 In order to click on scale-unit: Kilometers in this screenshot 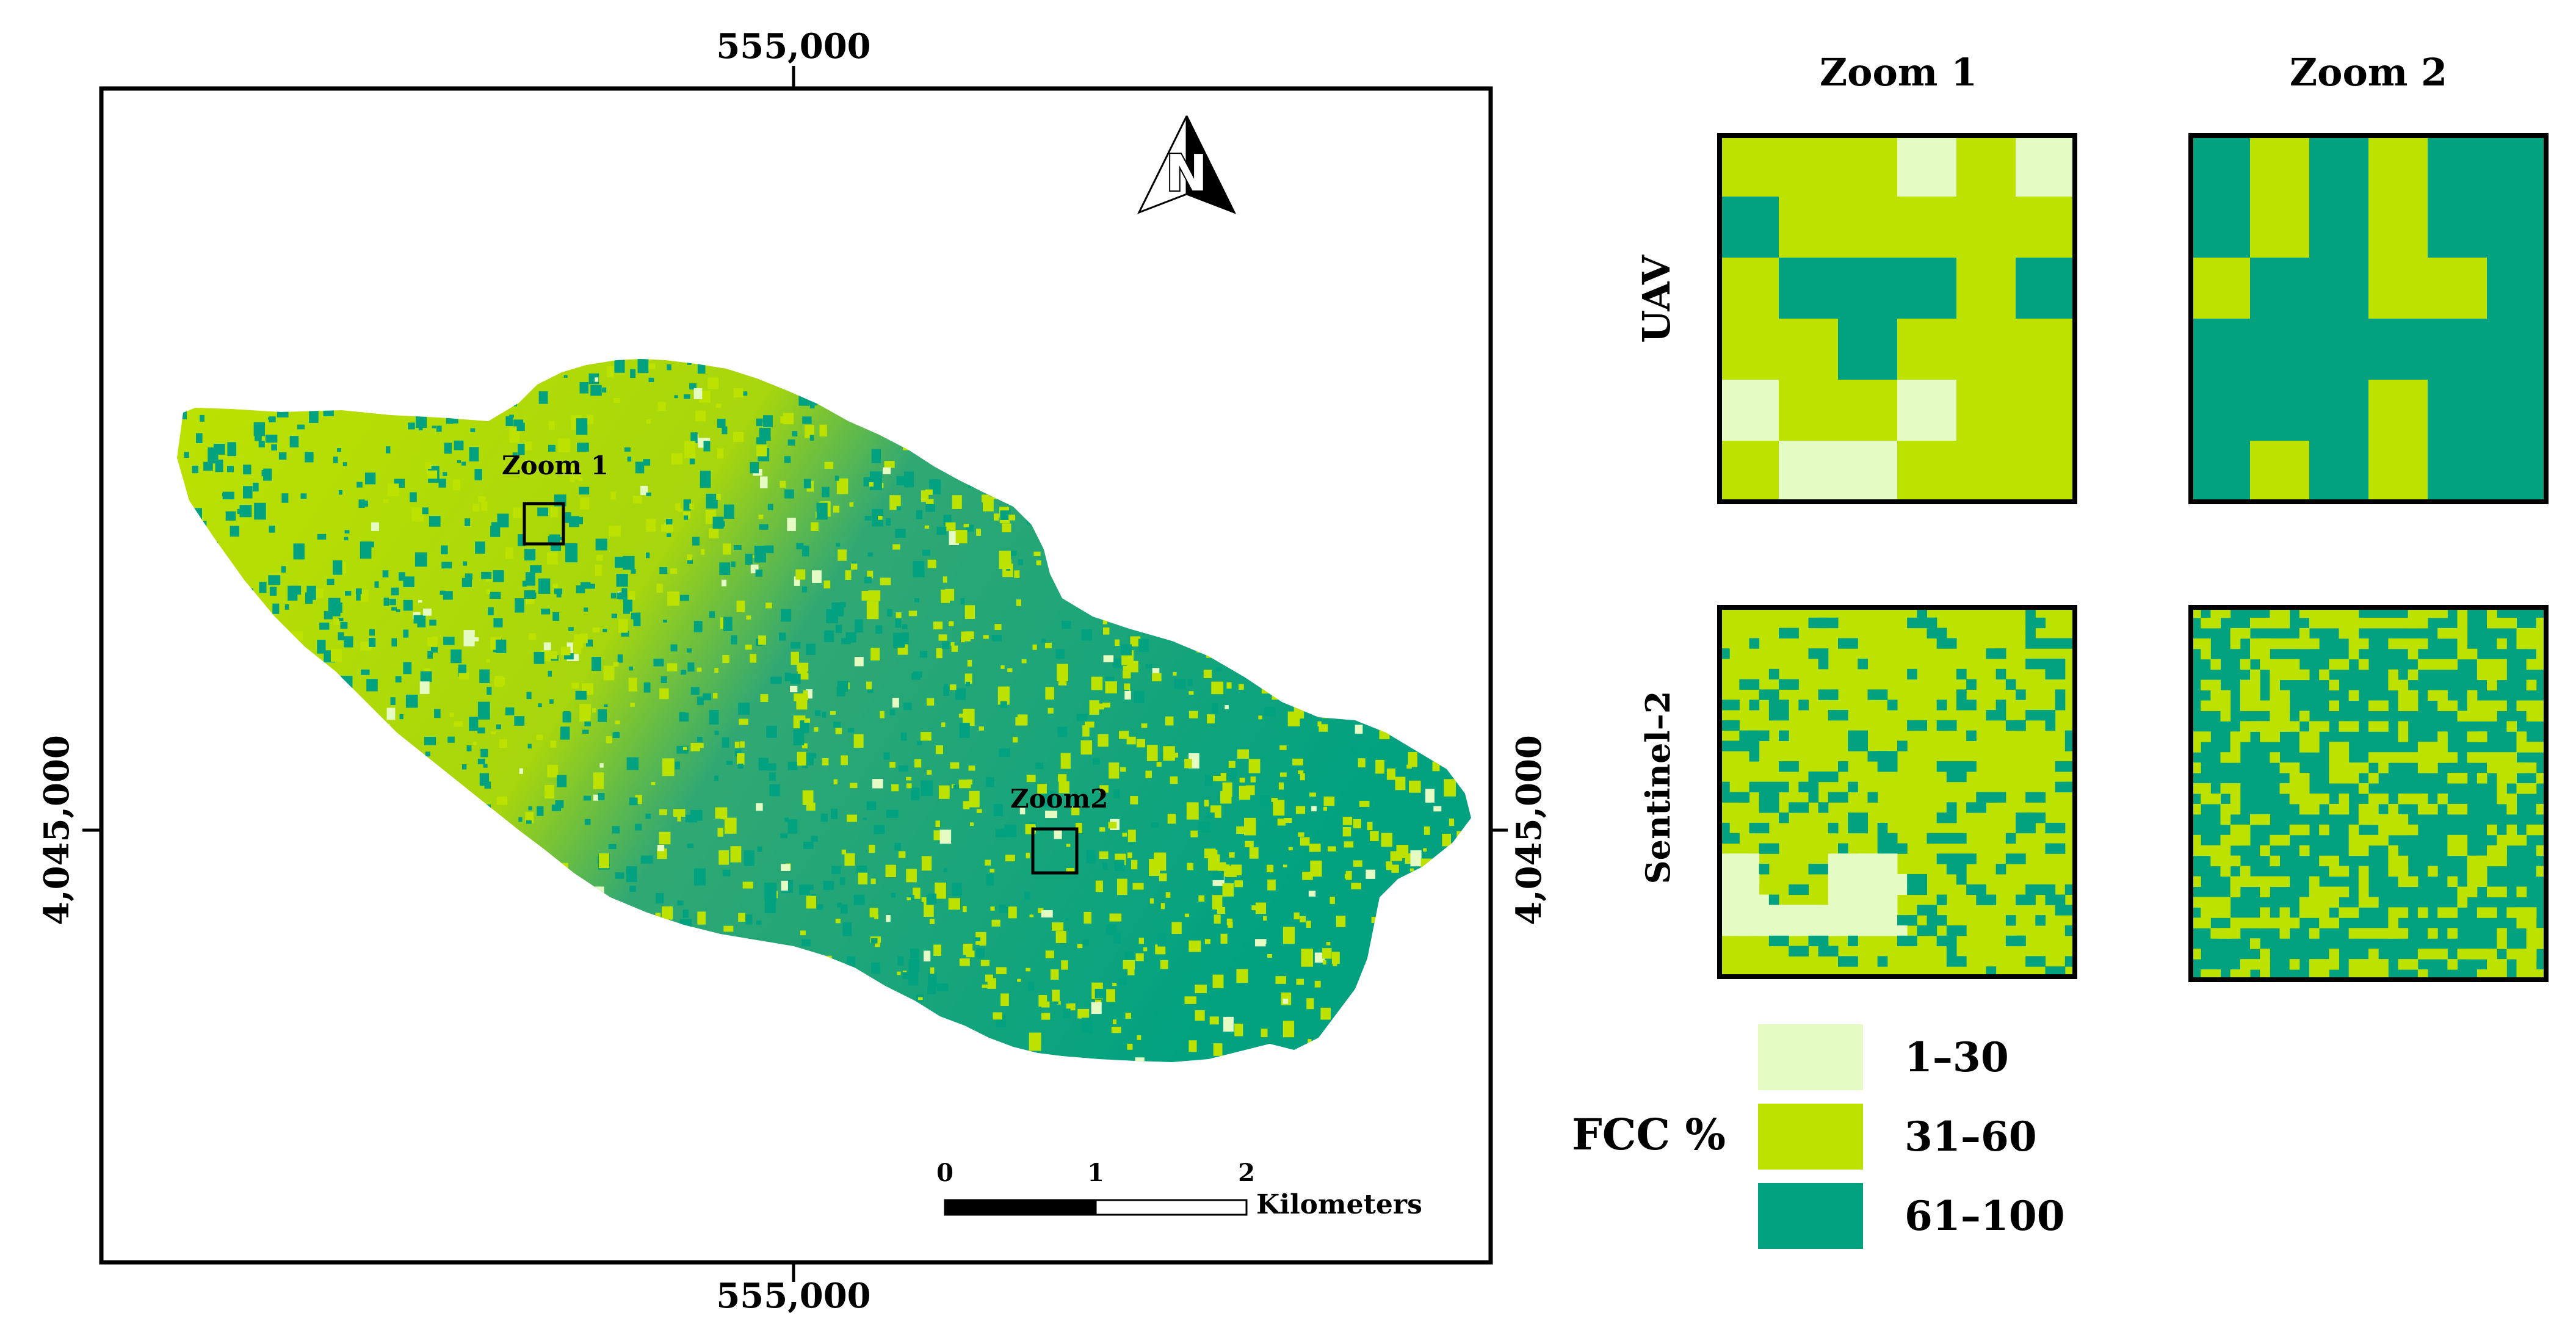, I will do `click(1339, 1204)`.